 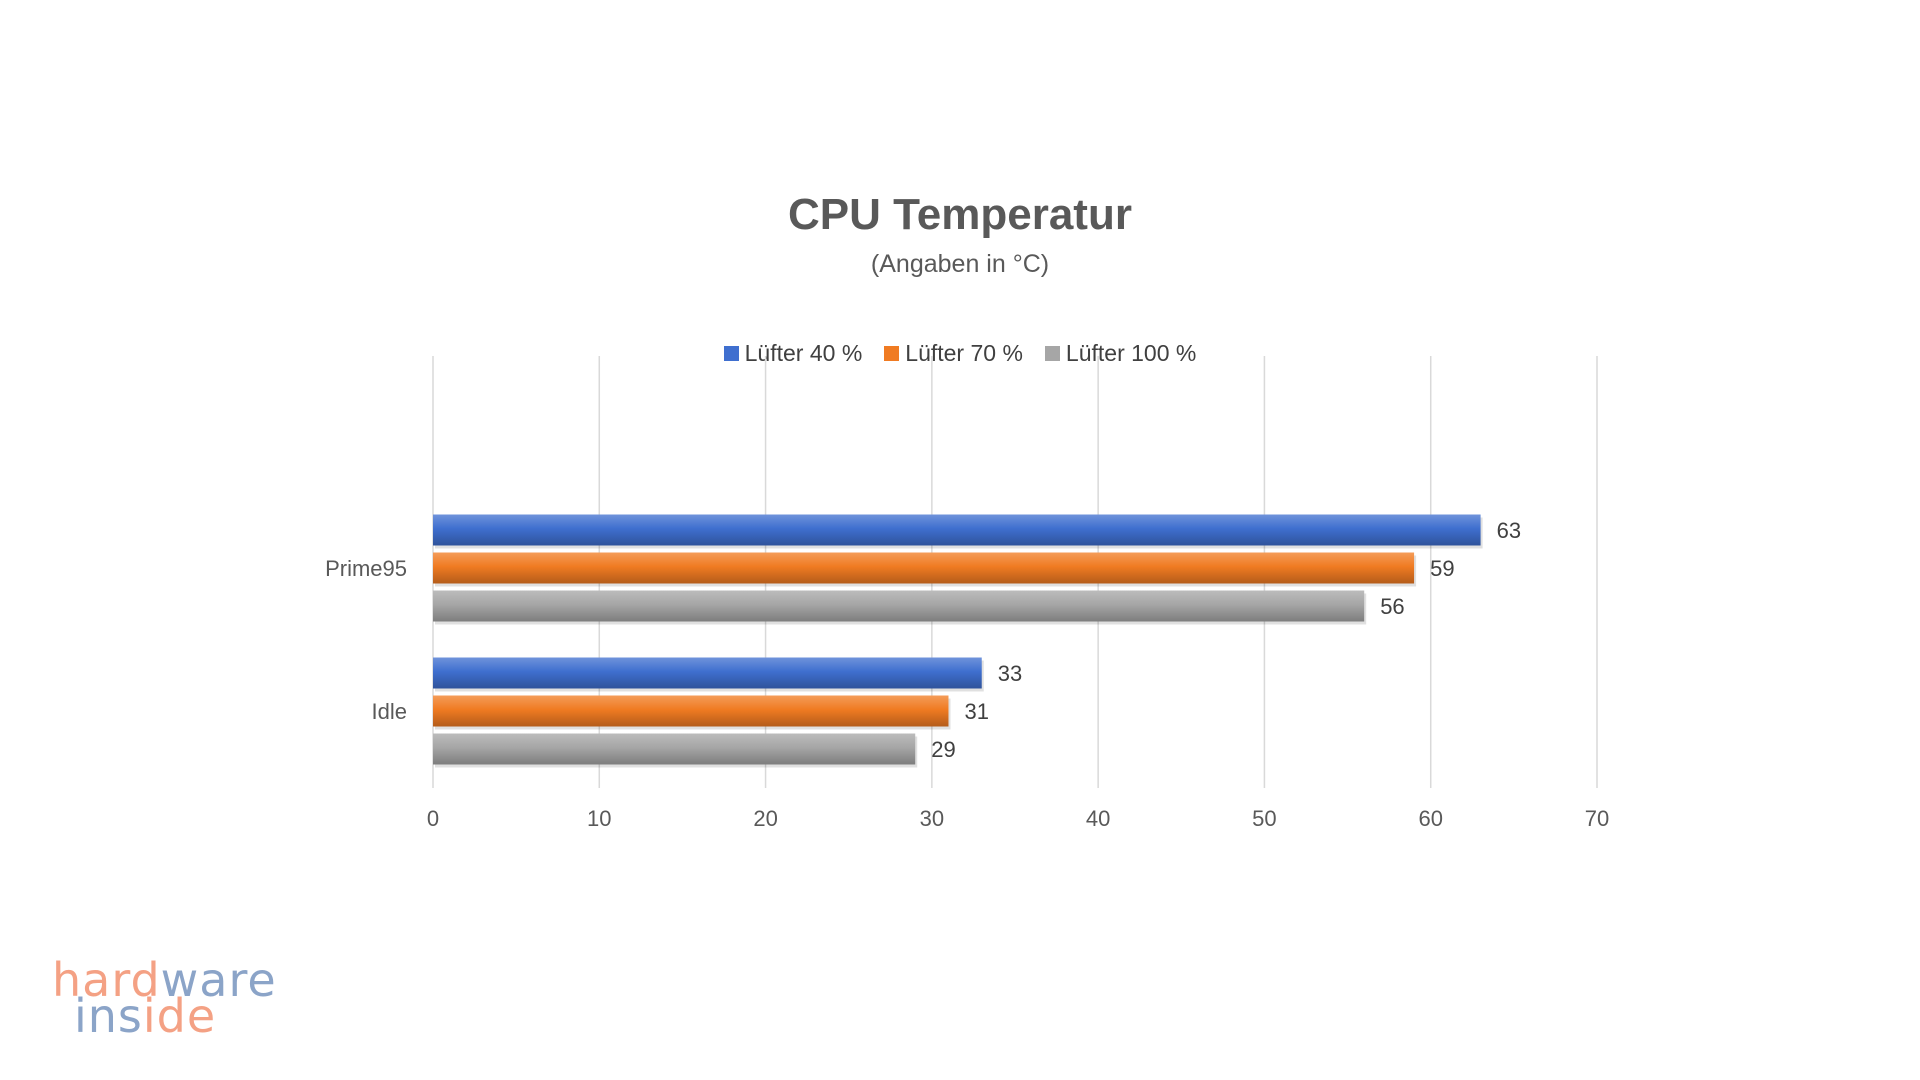 What do you see at coordinates (599, 818) in the screenshot?
I see `x-tick-label: 10` at bounding box center [599, 818].